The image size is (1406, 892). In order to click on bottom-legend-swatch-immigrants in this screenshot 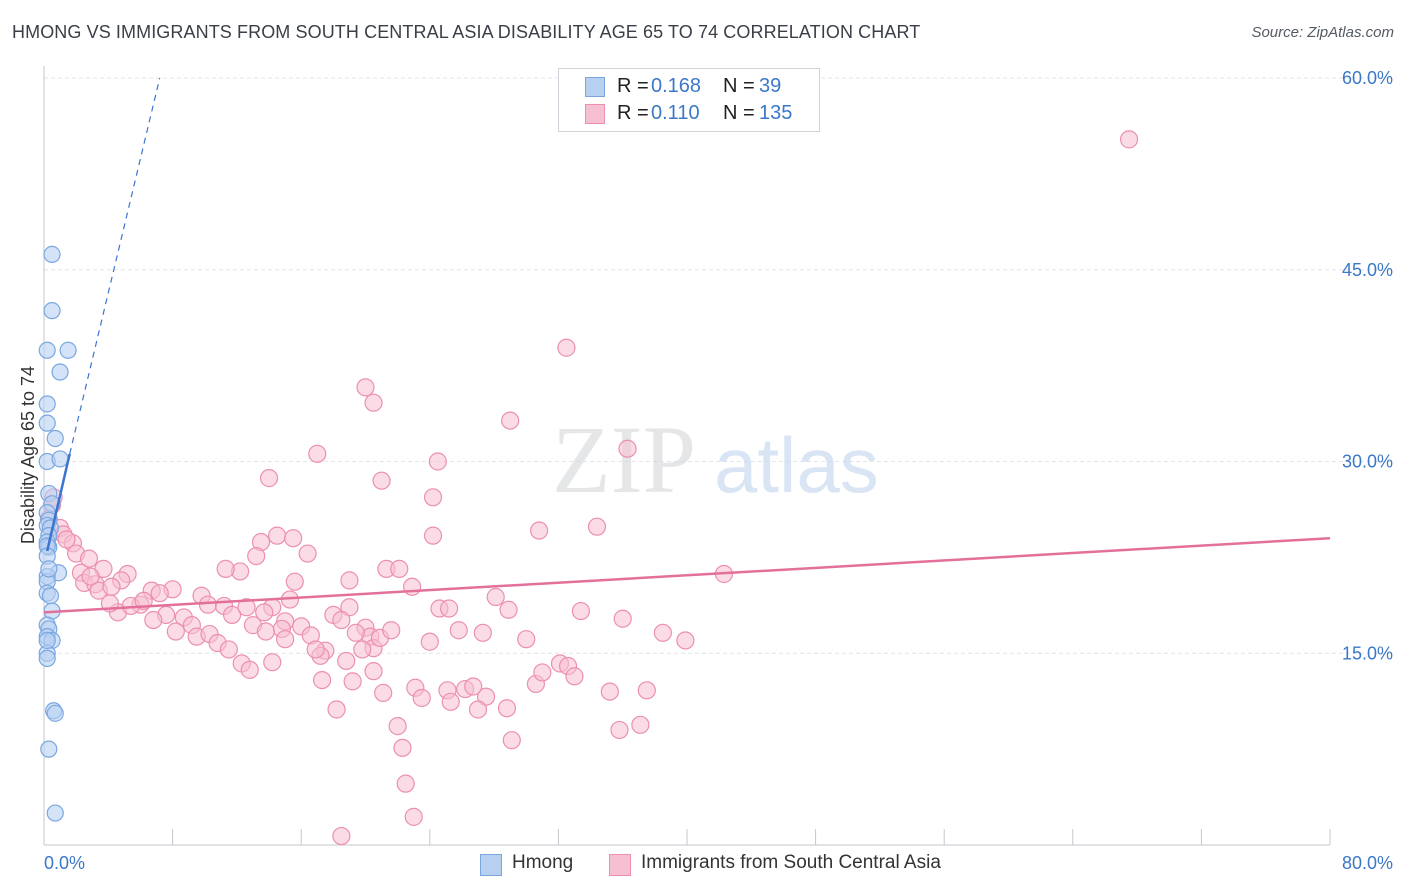, I will do `click(620, 865)`.